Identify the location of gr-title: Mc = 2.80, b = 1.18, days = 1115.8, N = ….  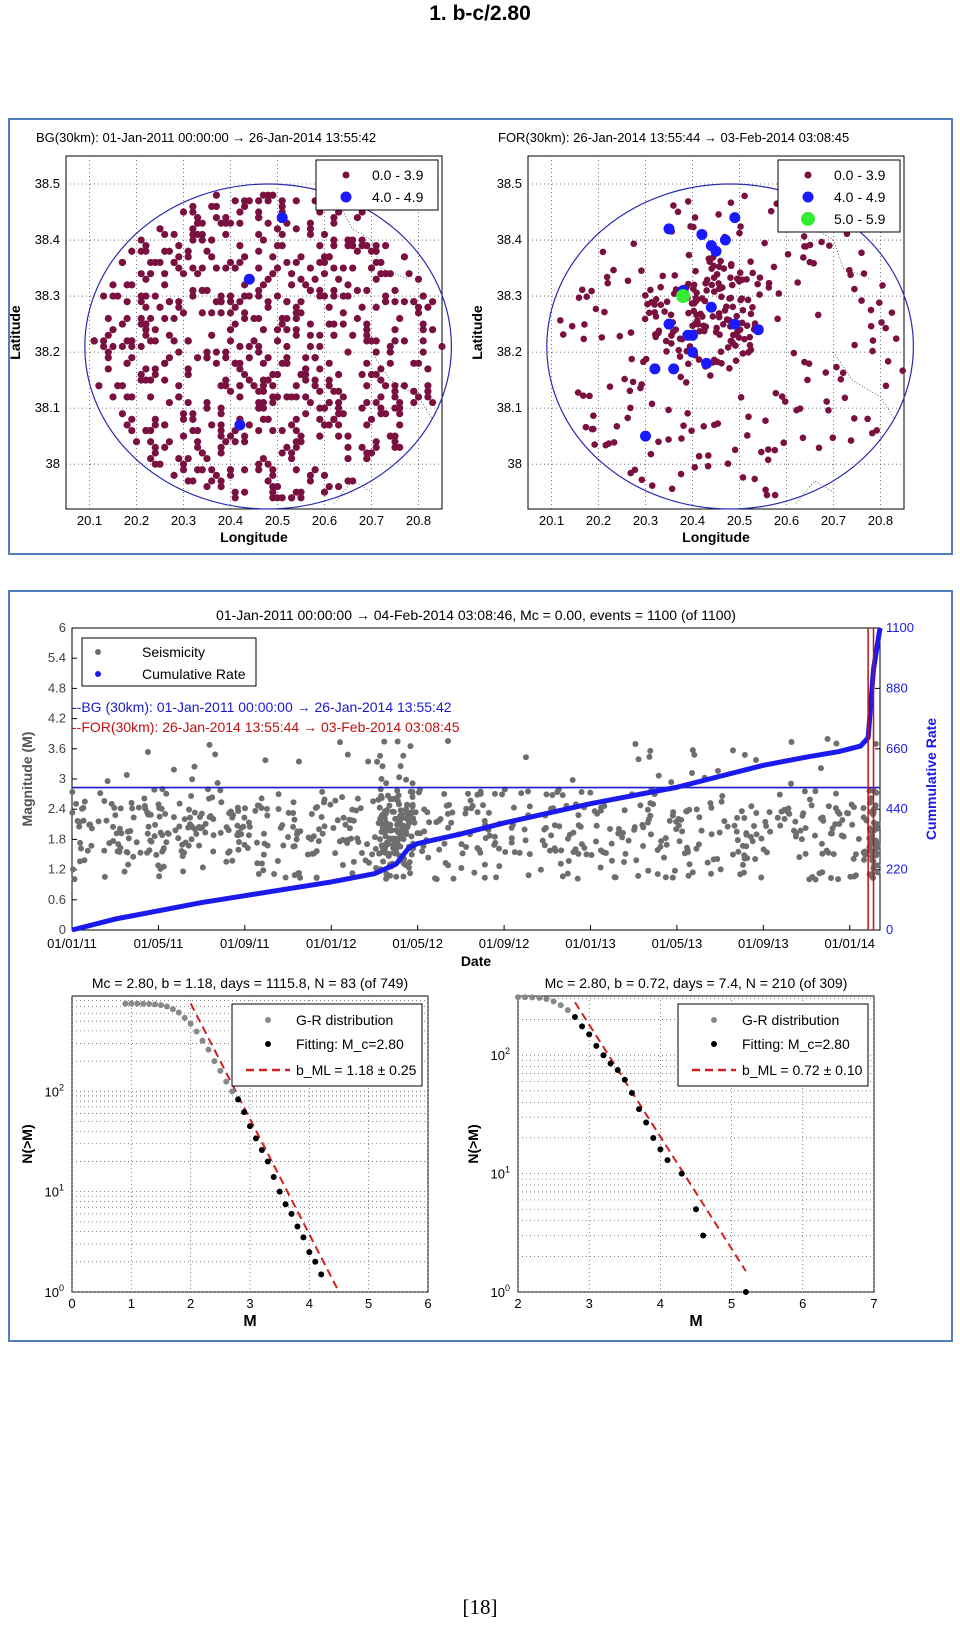
(250, 983).